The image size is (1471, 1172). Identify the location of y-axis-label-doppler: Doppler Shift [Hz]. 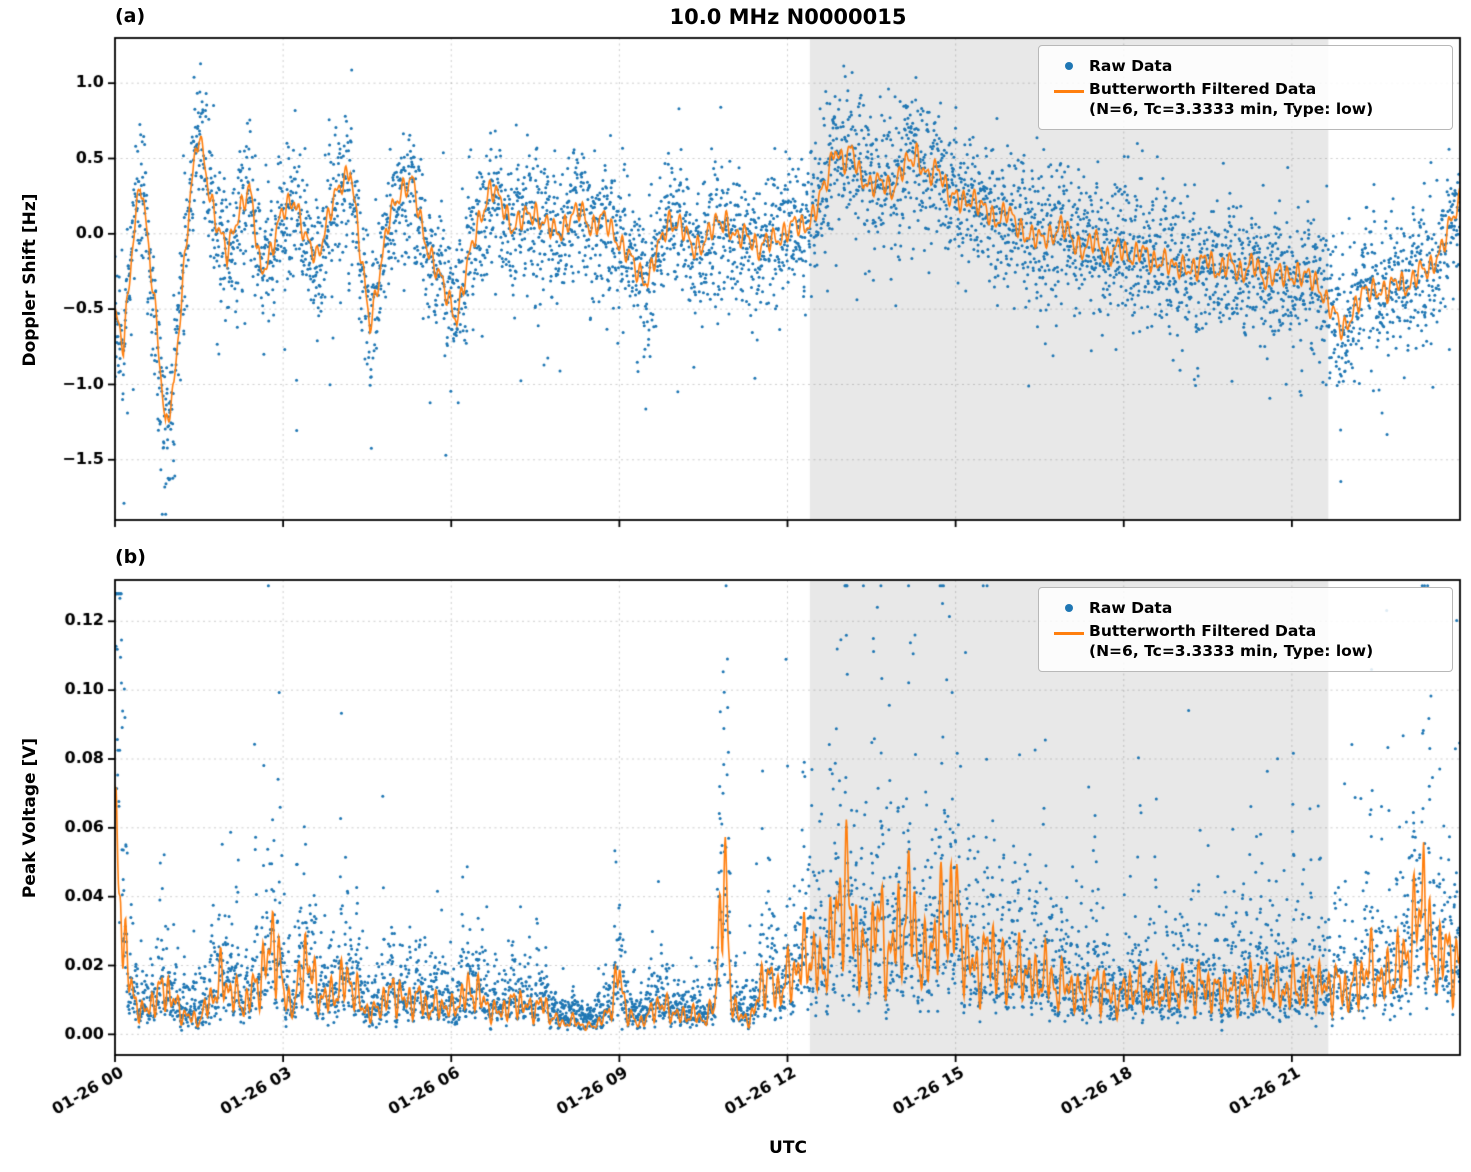
(30, 280).